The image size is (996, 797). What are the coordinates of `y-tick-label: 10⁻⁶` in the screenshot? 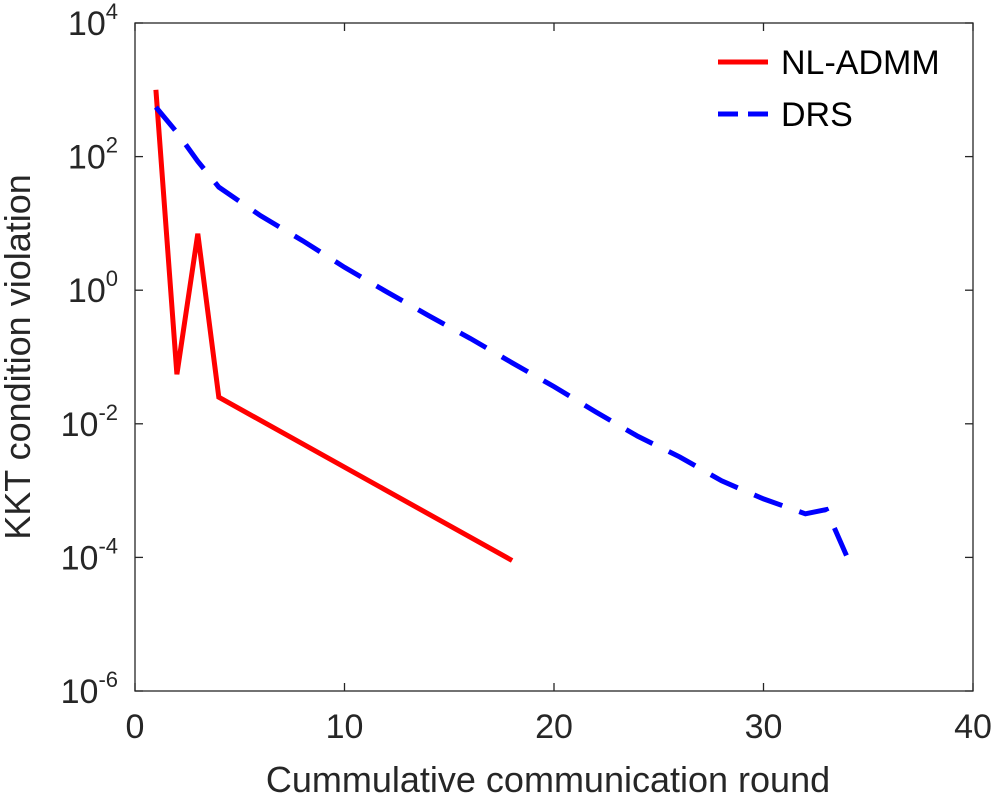 It's located at (89, 689).